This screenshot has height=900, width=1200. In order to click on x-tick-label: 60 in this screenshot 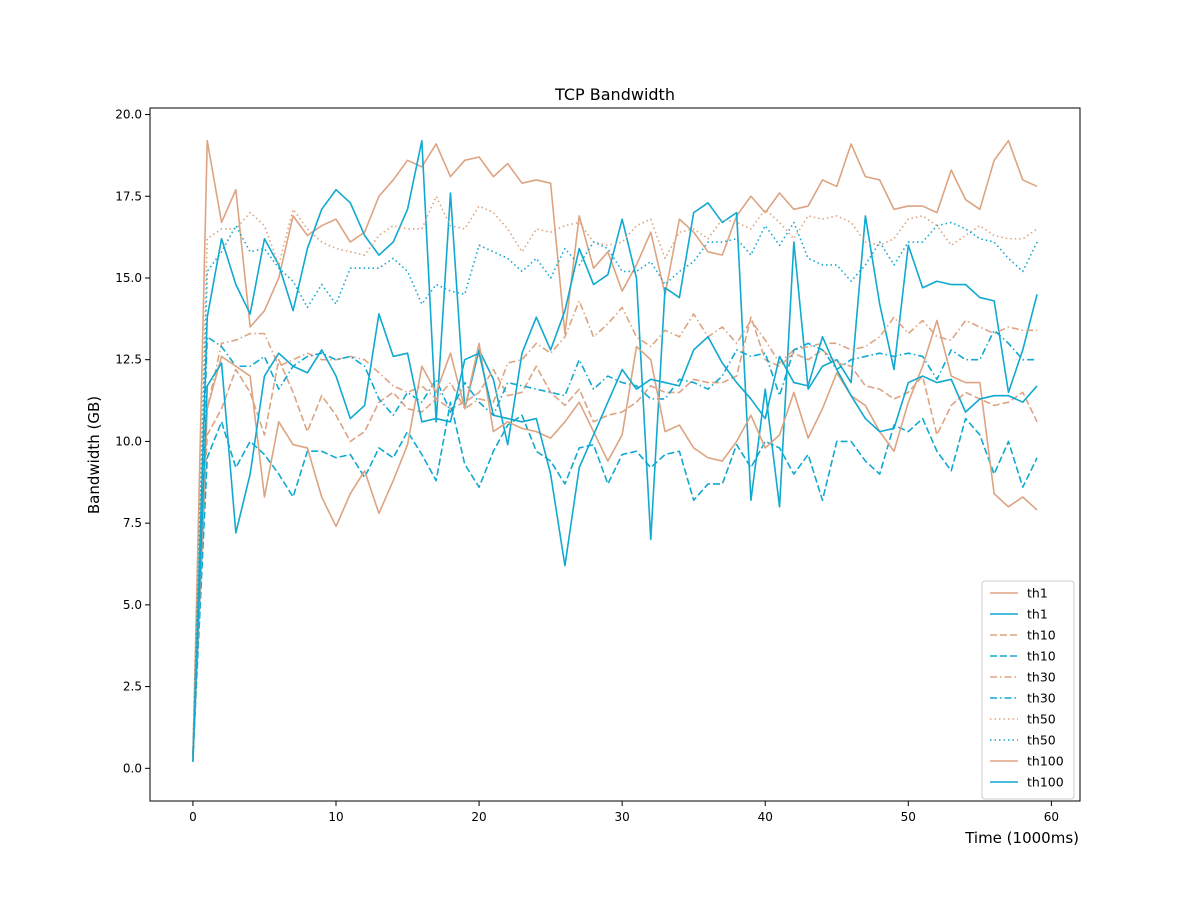, I will do `click(1051, 817)`.